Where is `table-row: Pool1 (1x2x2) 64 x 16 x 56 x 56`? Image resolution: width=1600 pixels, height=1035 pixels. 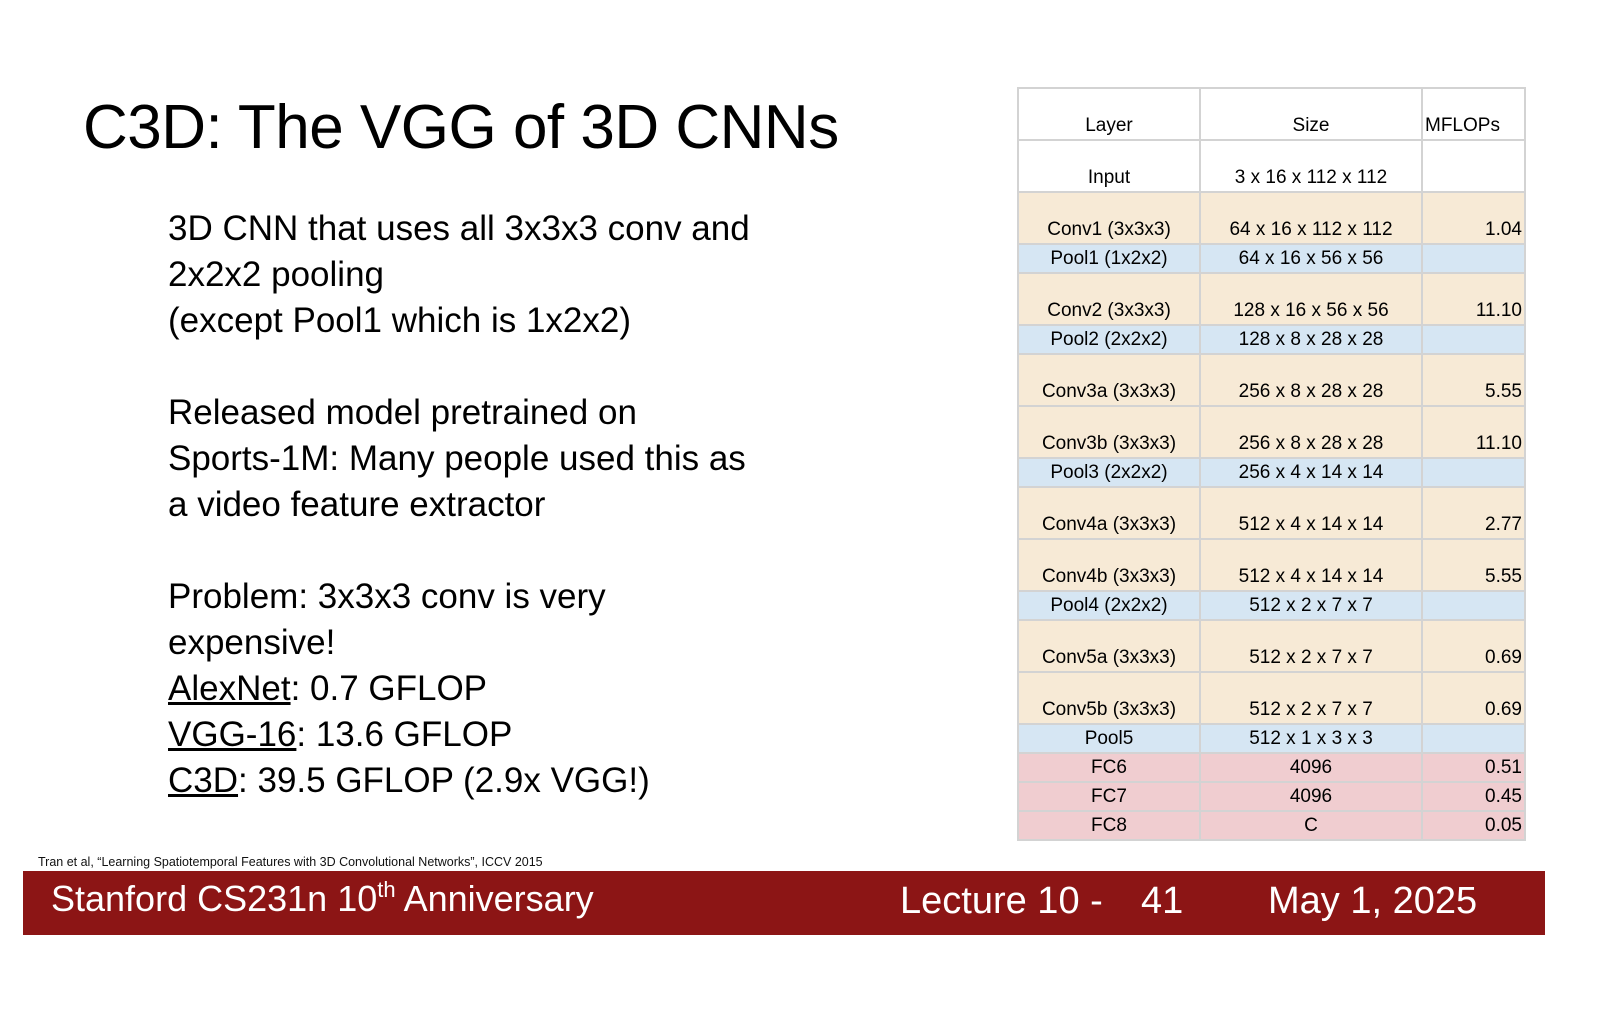
table-row: Pool1 (1x2x2) 64 x 16 x 56 x 56 is located at coordinates (1271, 258).